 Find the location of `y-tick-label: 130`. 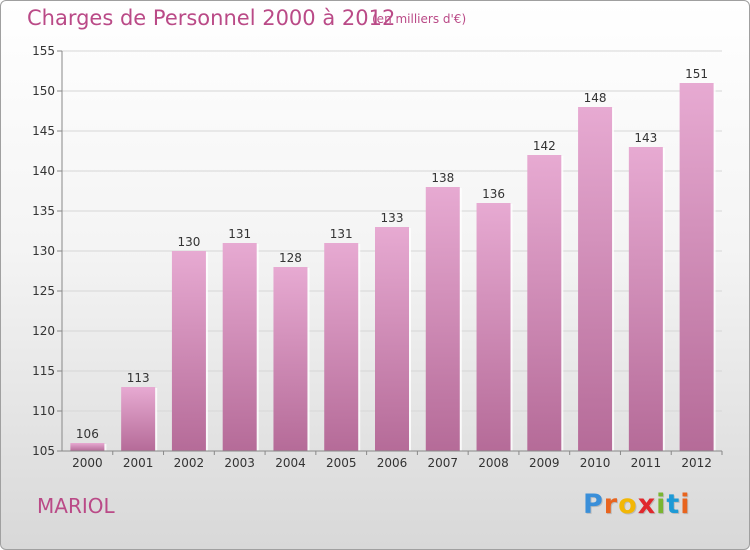

y-tick-label: 130 is located at coordinates (43, 251).